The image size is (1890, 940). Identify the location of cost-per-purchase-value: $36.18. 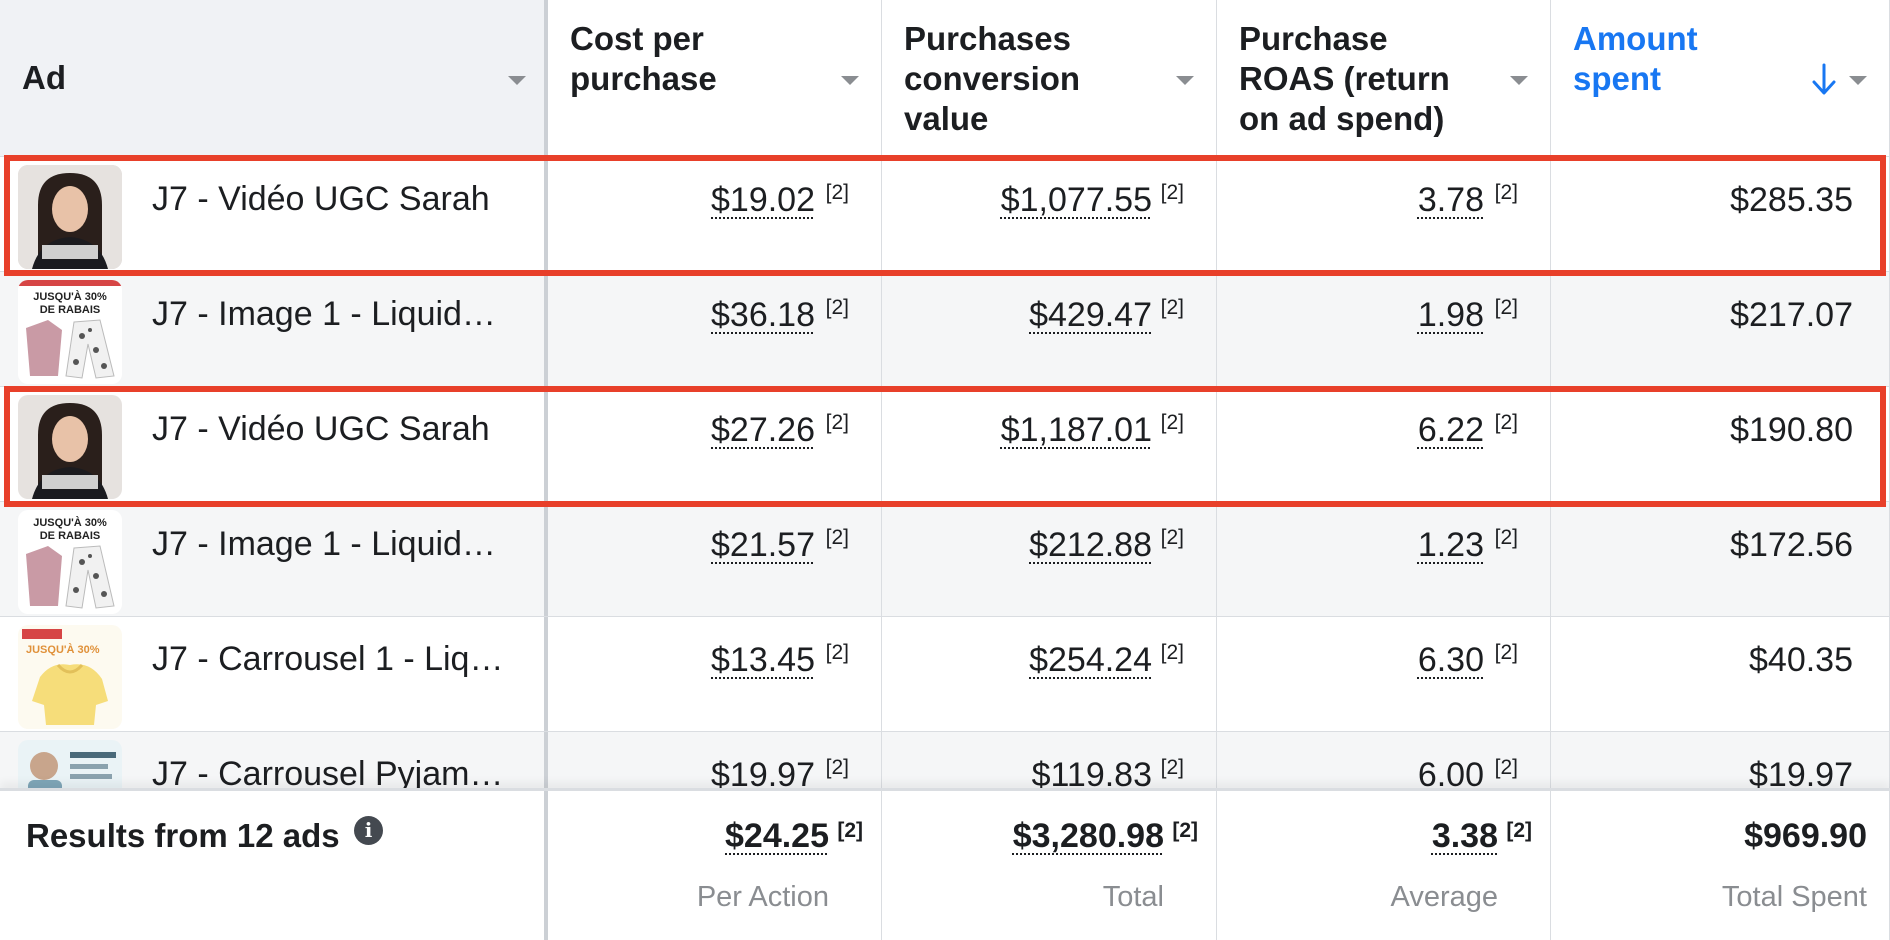
(763, 315).